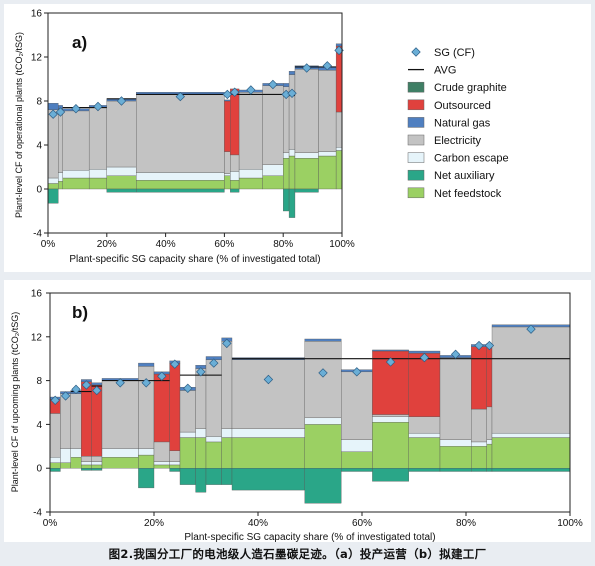 The image size is (595, 566). Describe the element at coordinates (39, 102) in the screenshot. I see `y-tick-label: 8` at that location.